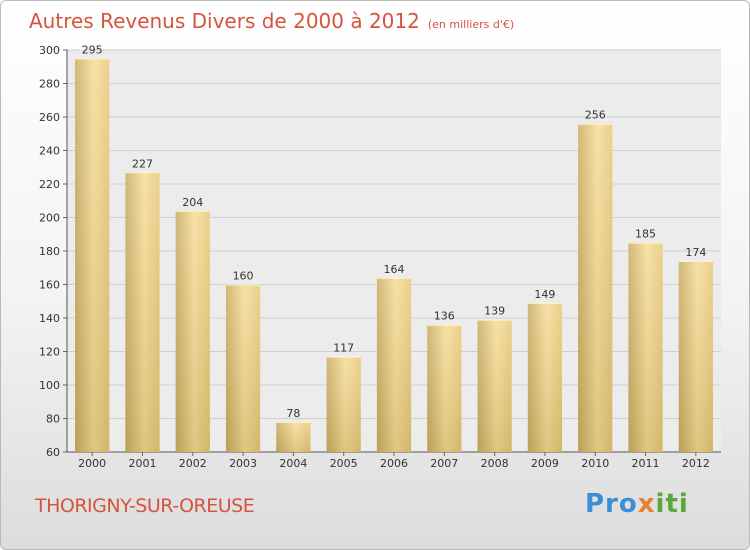 This screenshot has height=550, width=750. I want to click on y-tick-label: 60, so click(53, 452).